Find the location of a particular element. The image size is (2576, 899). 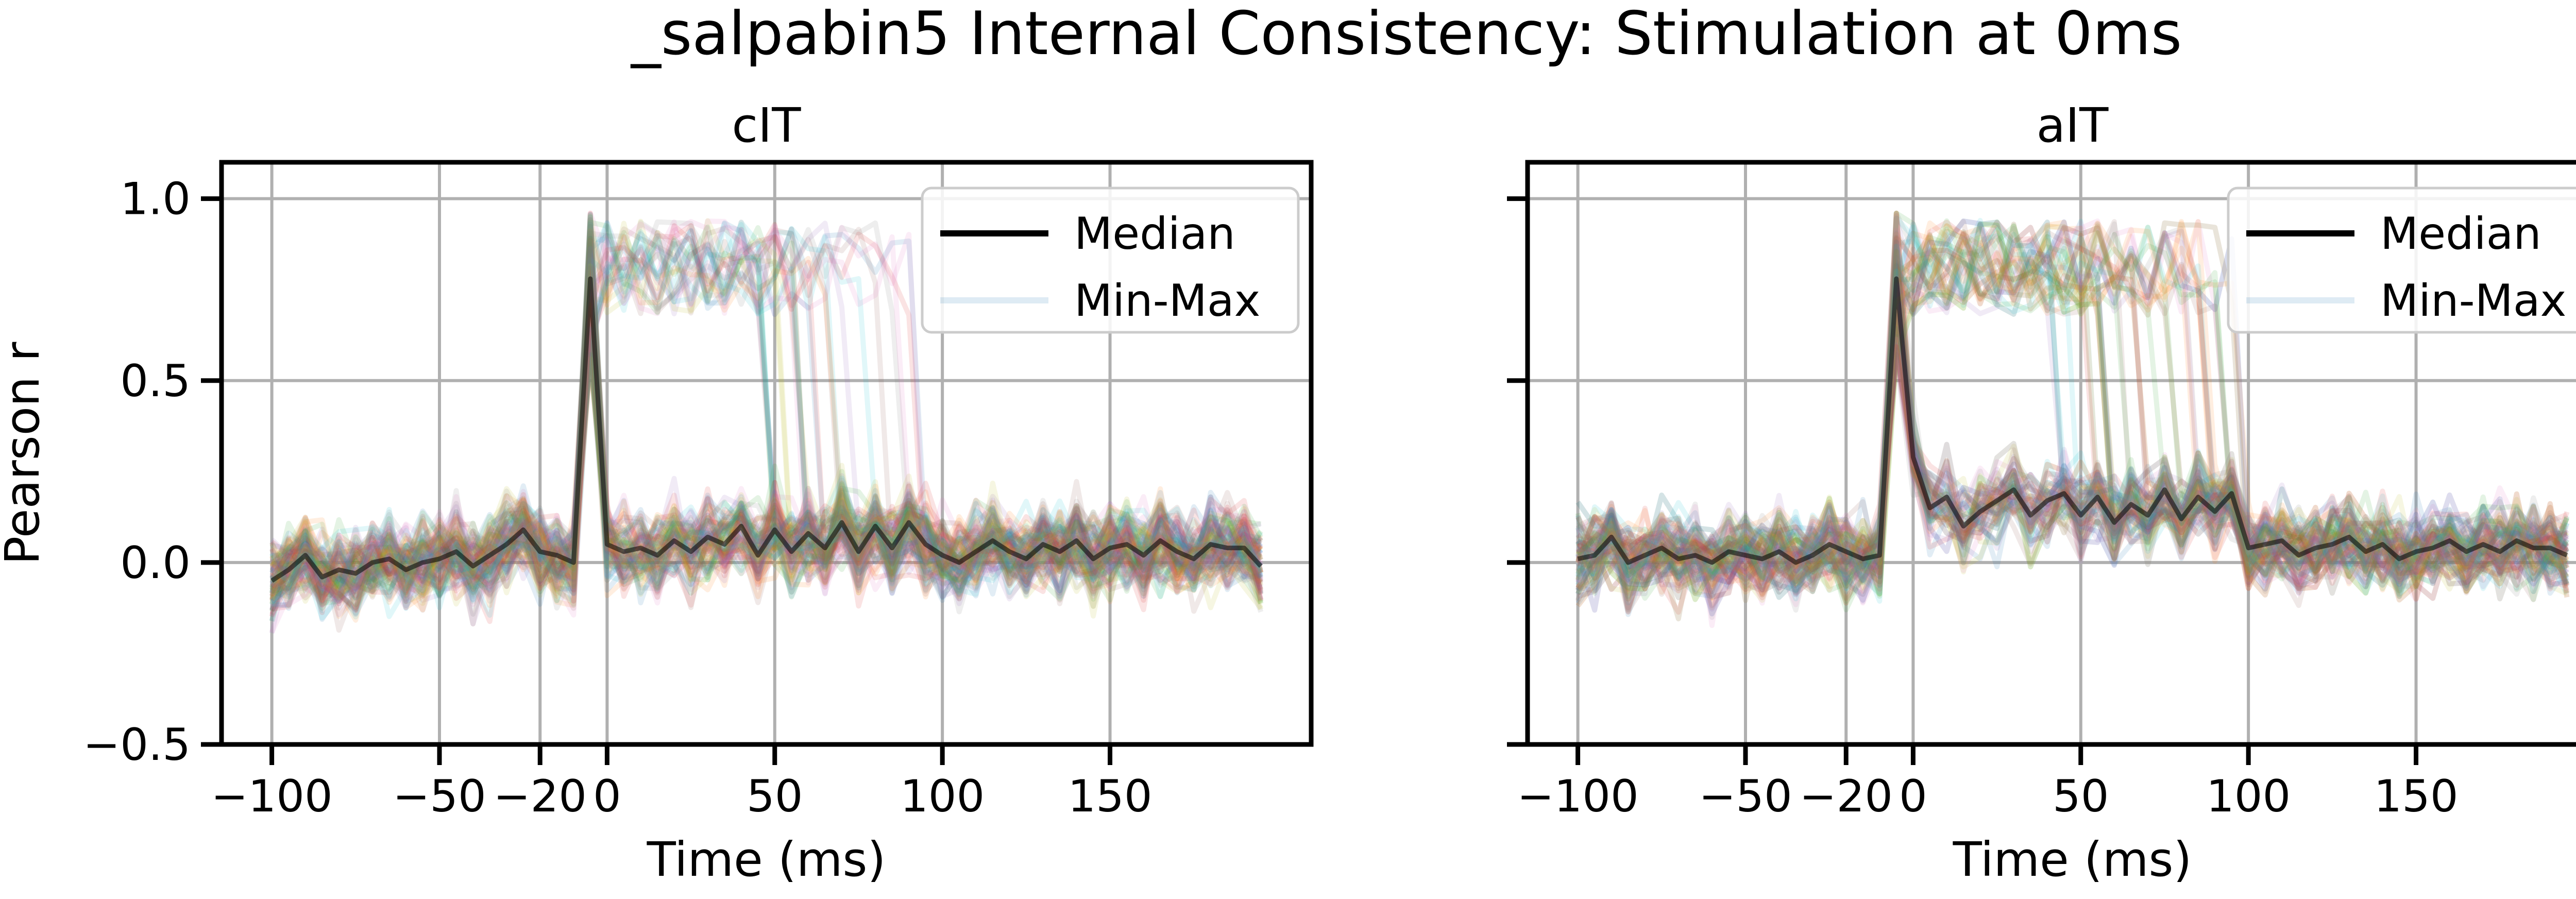

x-tick-label: −100 is located at coordinates (272, 796).